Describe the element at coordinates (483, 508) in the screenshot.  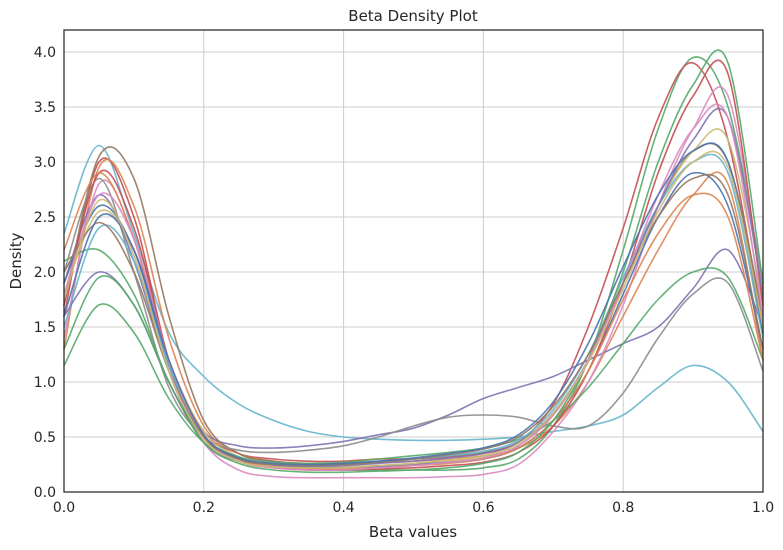
I see `x-tick-label: 0.6` at that location.